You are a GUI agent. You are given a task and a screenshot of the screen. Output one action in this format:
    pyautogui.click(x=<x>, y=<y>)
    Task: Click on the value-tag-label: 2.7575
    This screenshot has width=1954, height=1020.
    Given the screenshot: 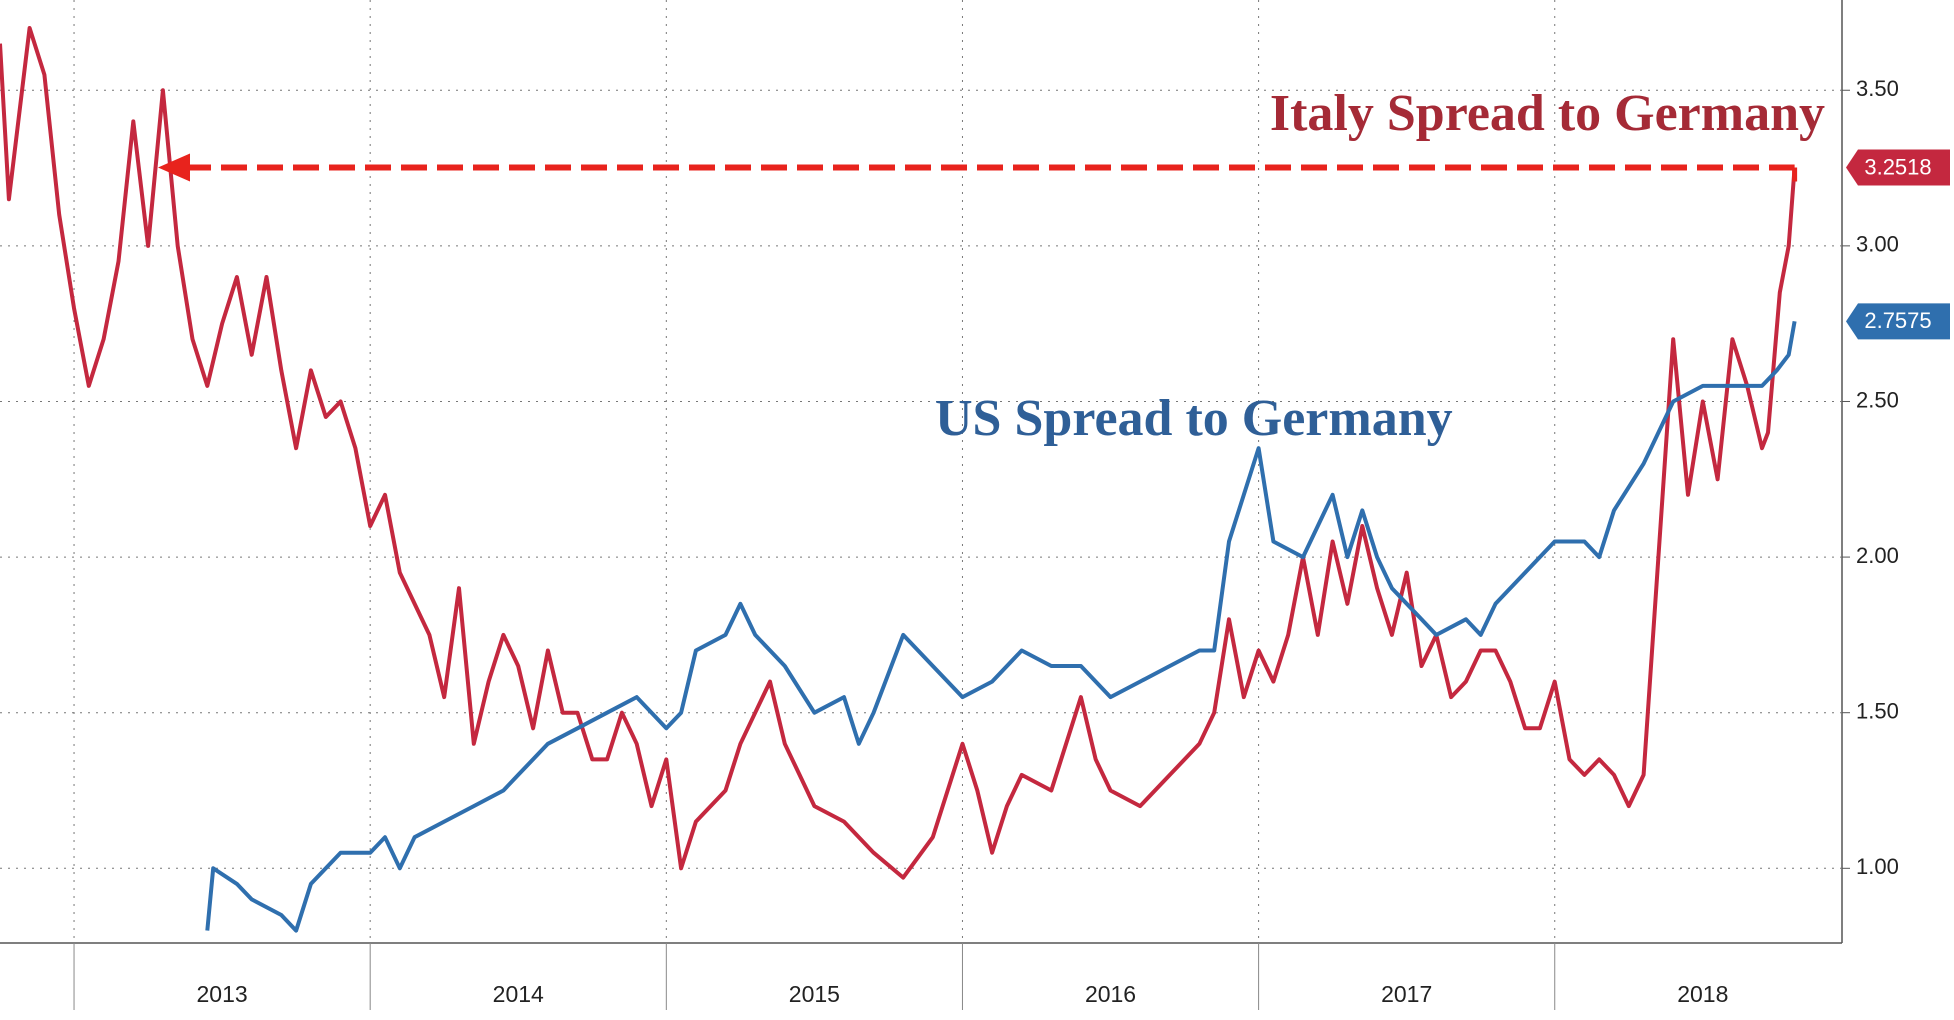 What is the action you would take?
    pyautogui.click(x=1897, y=320)
    